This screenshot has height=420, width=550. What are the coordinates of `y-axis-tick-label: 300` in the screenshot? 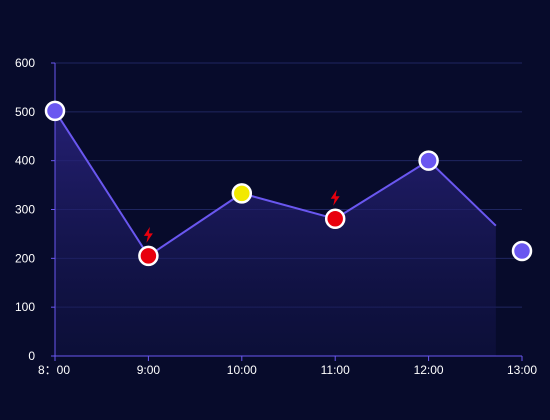 It's located at (25, 210).